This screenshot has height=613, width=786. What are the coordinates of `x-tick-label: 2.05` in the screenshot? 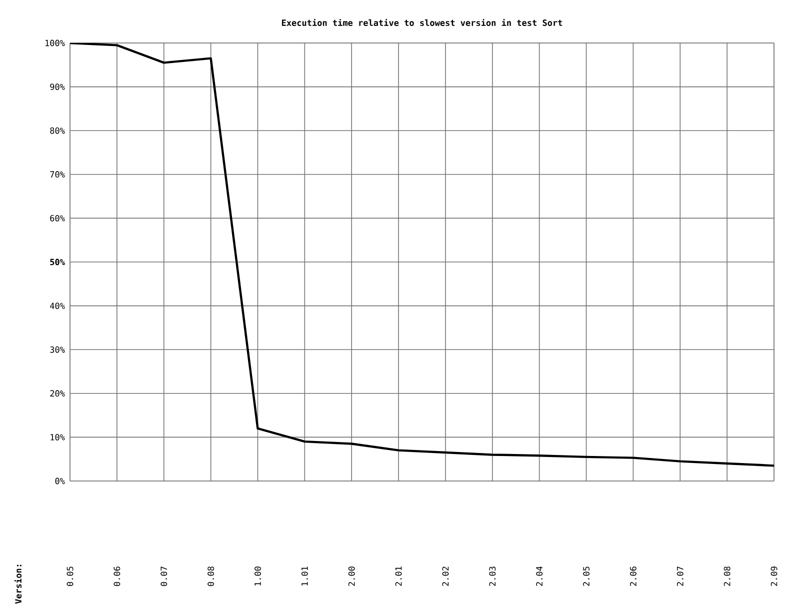 It's located at (586, 576).